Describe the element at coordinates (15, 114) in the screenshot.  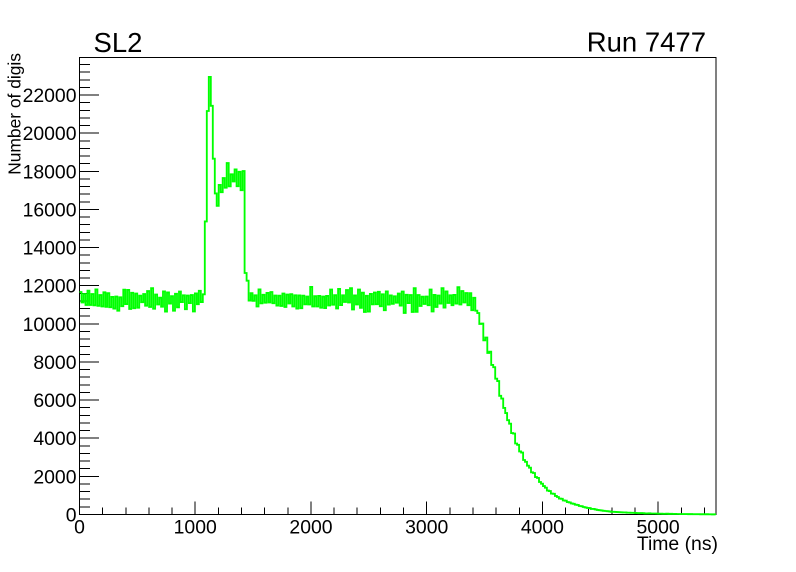
I see `svg-text: Number of digis` at that location.